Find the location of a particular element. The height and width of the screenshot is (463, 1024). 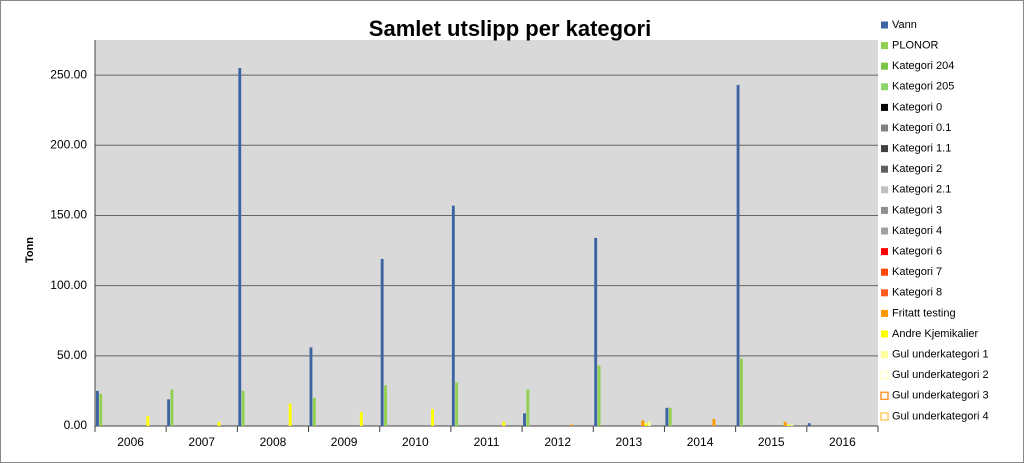

y-tick-label: 0.00 is located at coordinates (76, 425).